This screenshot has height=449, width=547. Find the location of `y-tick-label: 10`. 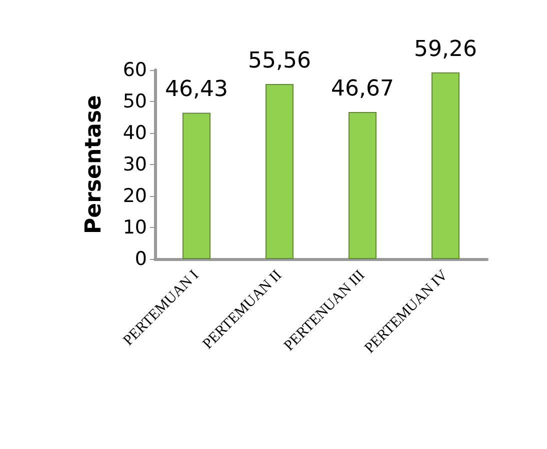

y-tick-label: 10 is located at coordinates (134, 227).